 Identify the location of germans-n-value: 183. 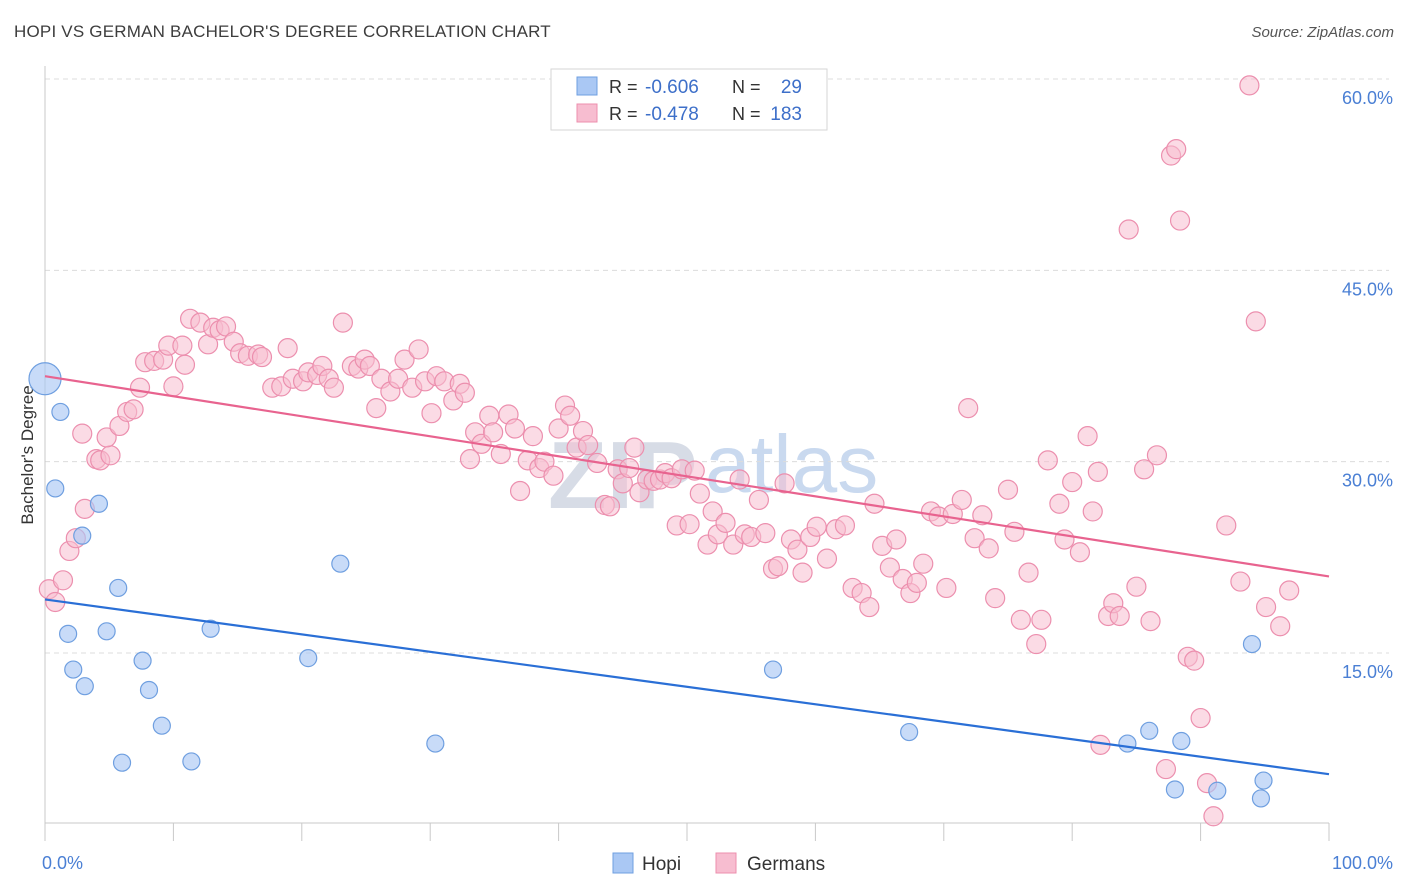
(786, 114).